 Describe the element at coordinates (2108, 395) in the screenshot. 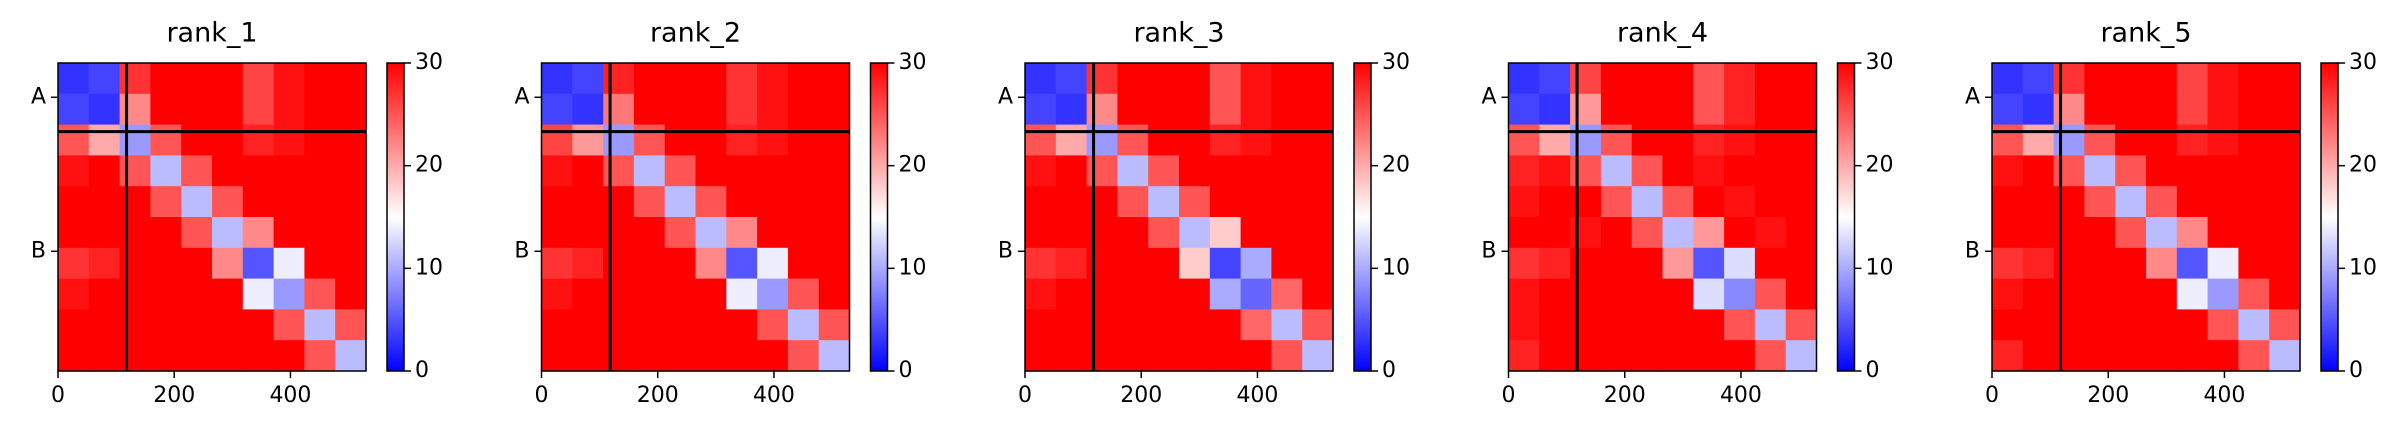

I see `x-tick-label: 200` at that location.